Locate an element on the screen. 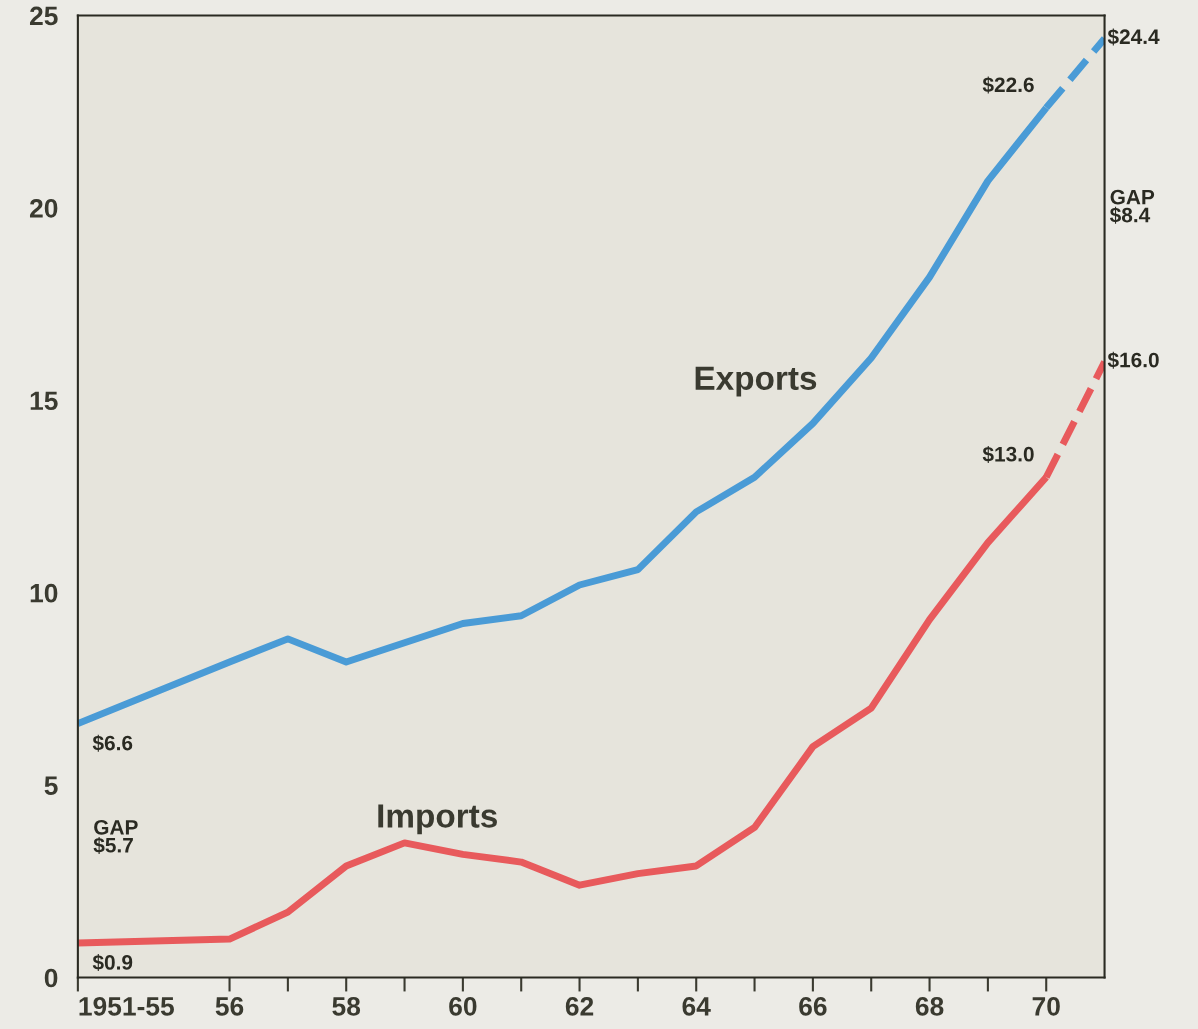 The height and width of the screenshot is (1029, 1198). x-tick-label: 68 is located at coordinates (929, 1006).